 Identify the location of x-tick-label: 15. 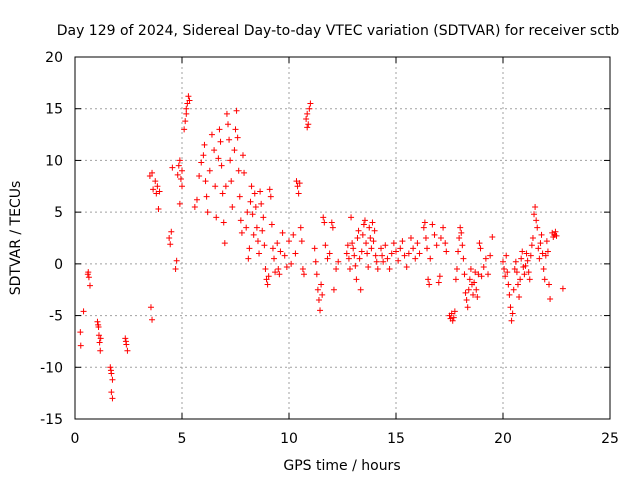
(396, 439).